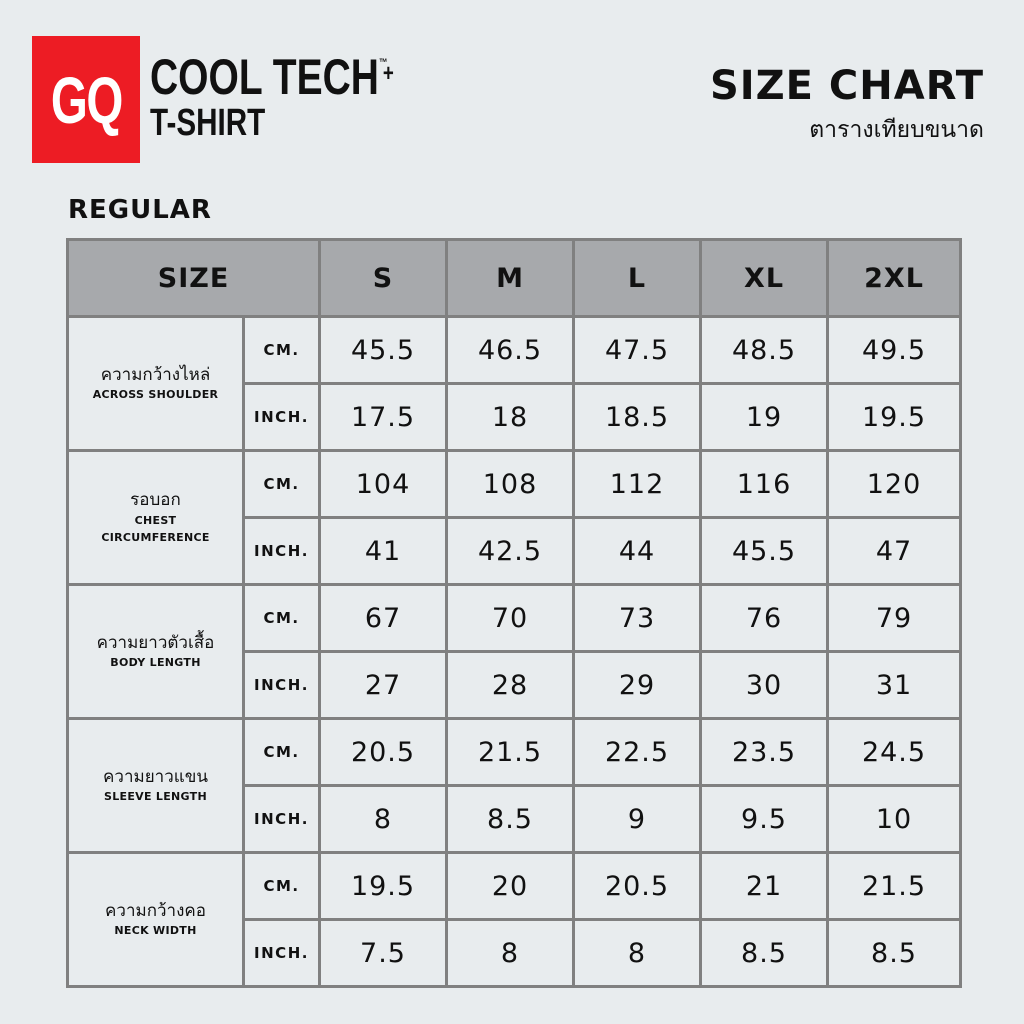 The height and width of the screenshot is (1024, 1024). What do you see at coordinates (764, 819) in the screenshot?
I see `size-value: 9.5` at bounding box center [764, 819].